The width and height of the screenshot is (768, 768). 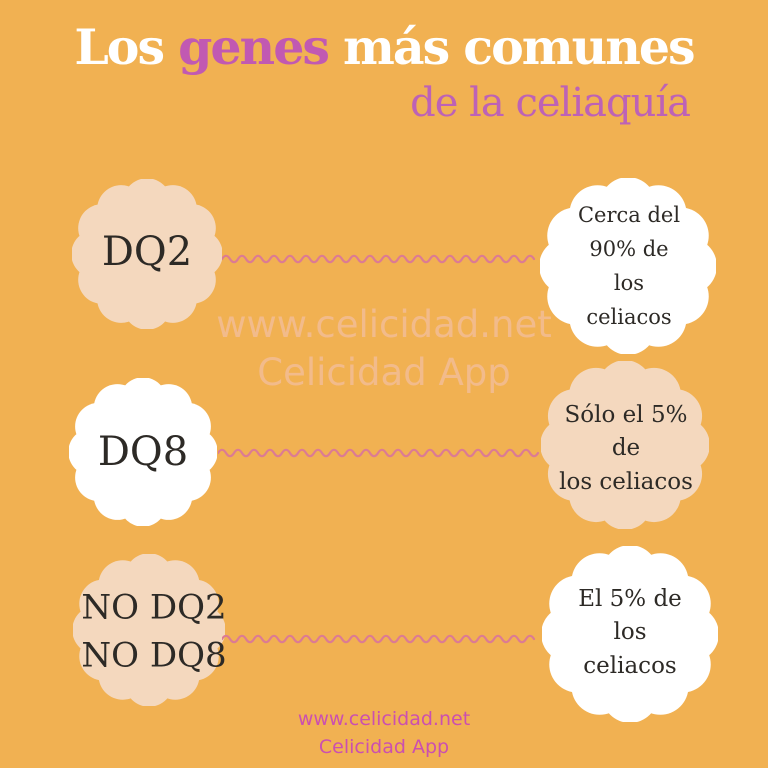 I want to click on gene-label-dq8: DQ8, so click(x=143, y=452).